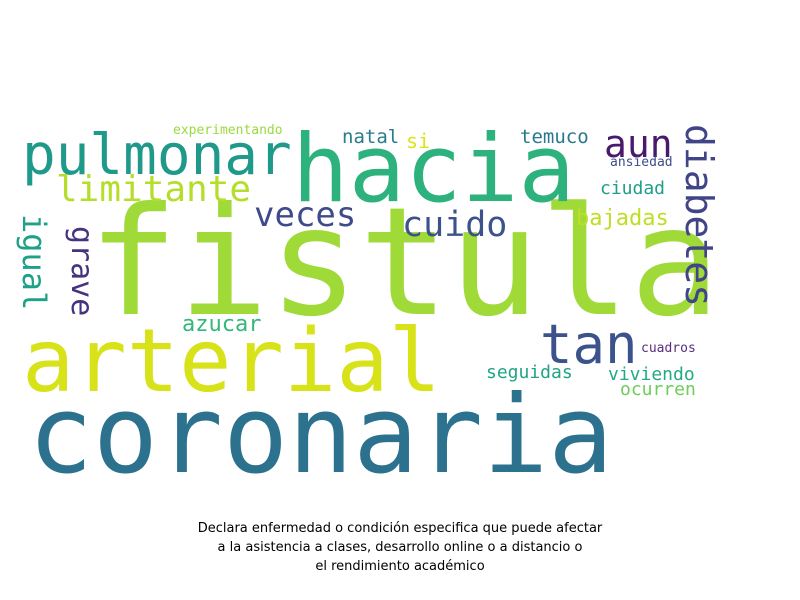 The image size is (800, 600). What do you see at coordinates (622, 218) in the screenshot?
I see `word: bajadas` at bounding box center [622, 218].